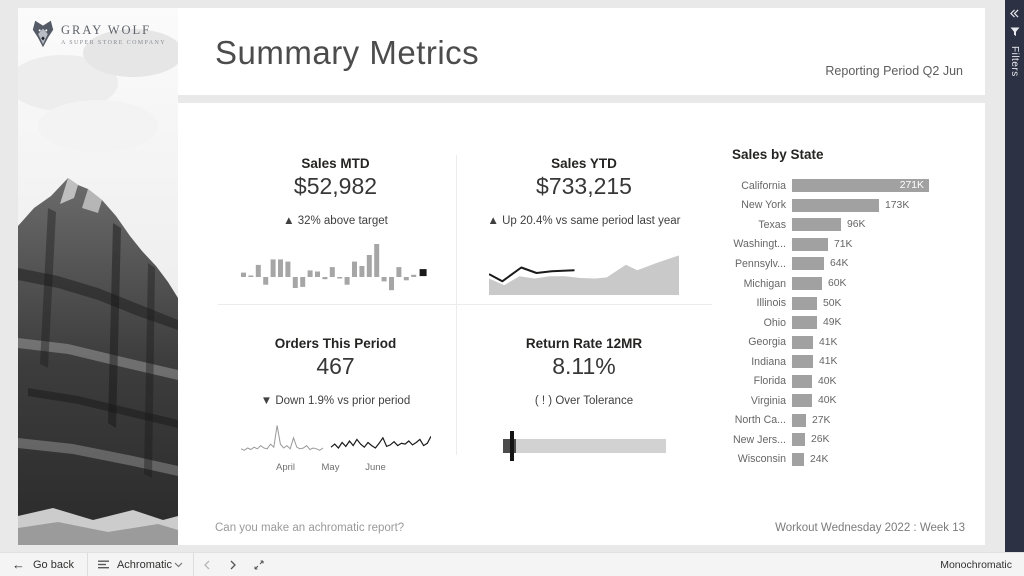 This screenshot has width=1024, height=576. Describe the element at coordinates (768, 361) in the screenshot. I see `state-label: Indiana` at that location.